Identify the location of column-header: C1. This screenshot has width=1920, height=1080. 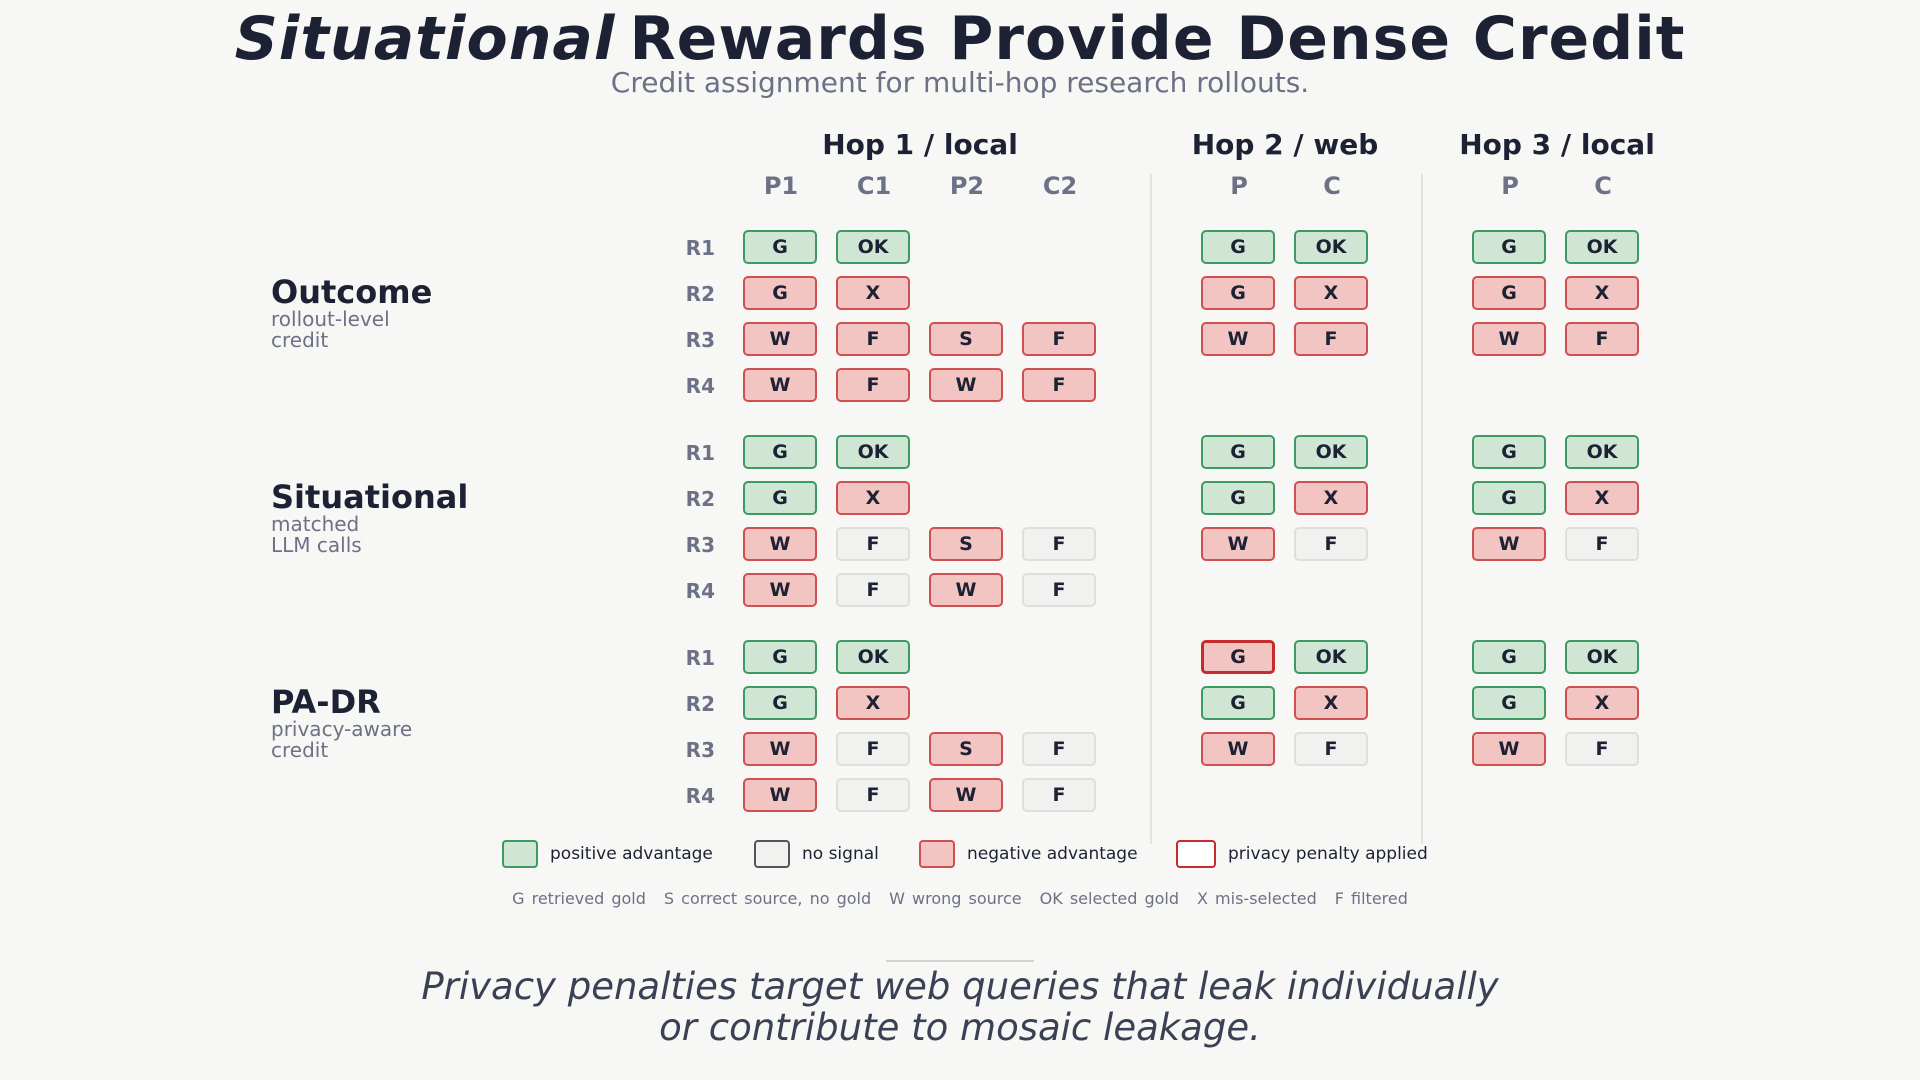
(874, 186).